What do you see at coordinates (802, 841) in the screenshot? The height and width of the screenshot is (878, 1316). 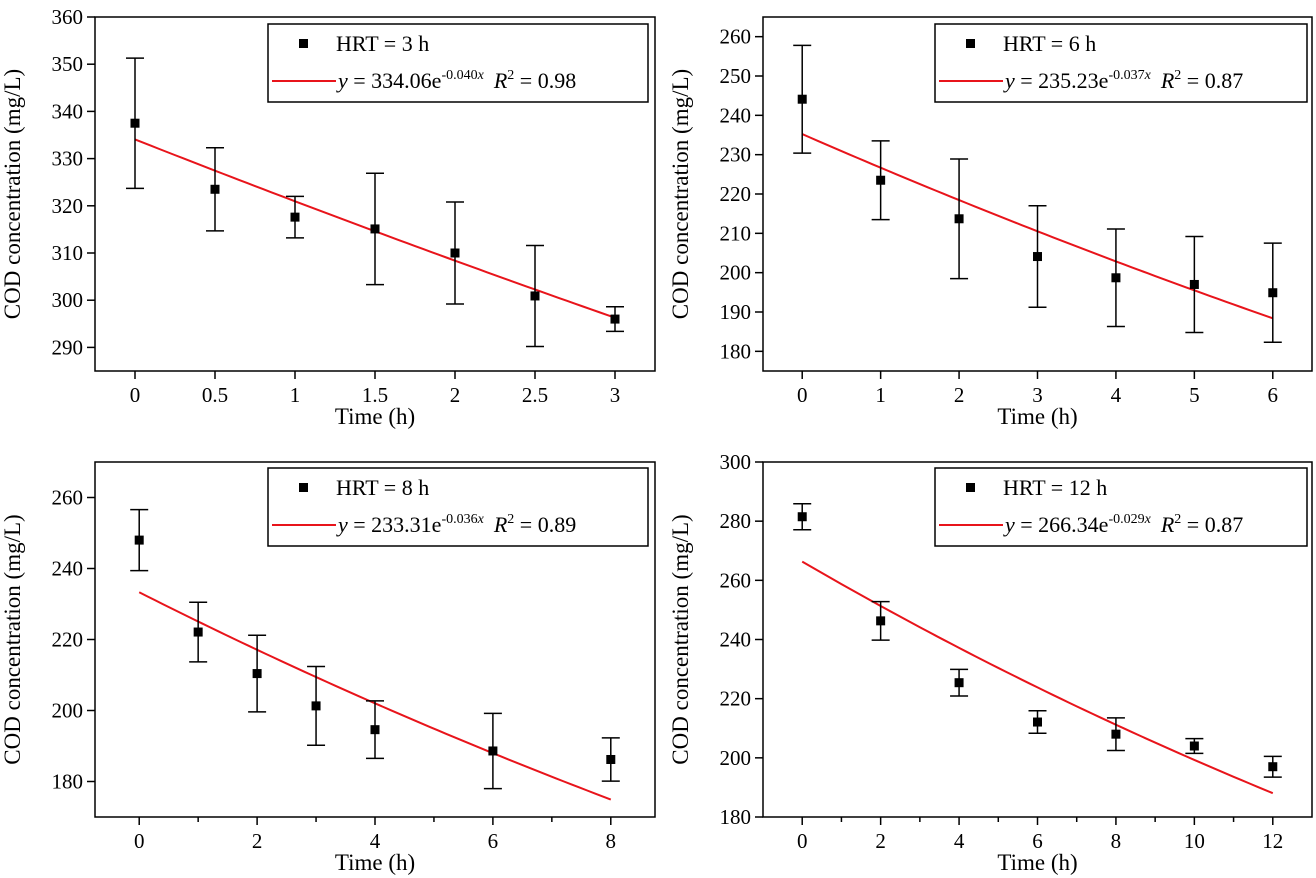 I see `x-tick-label: 0` at bounding box center [802, 841].